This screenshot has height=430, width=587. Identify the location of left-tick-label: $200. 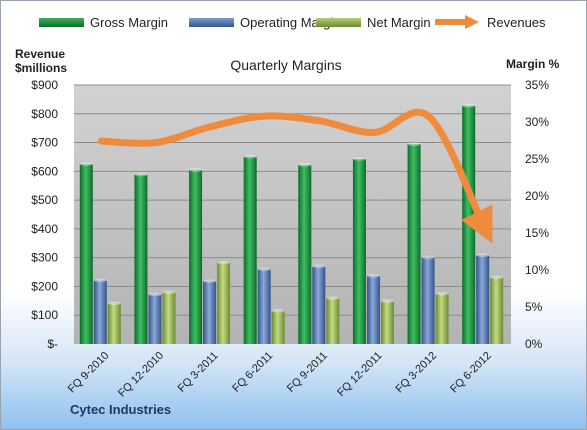
(44, 286).